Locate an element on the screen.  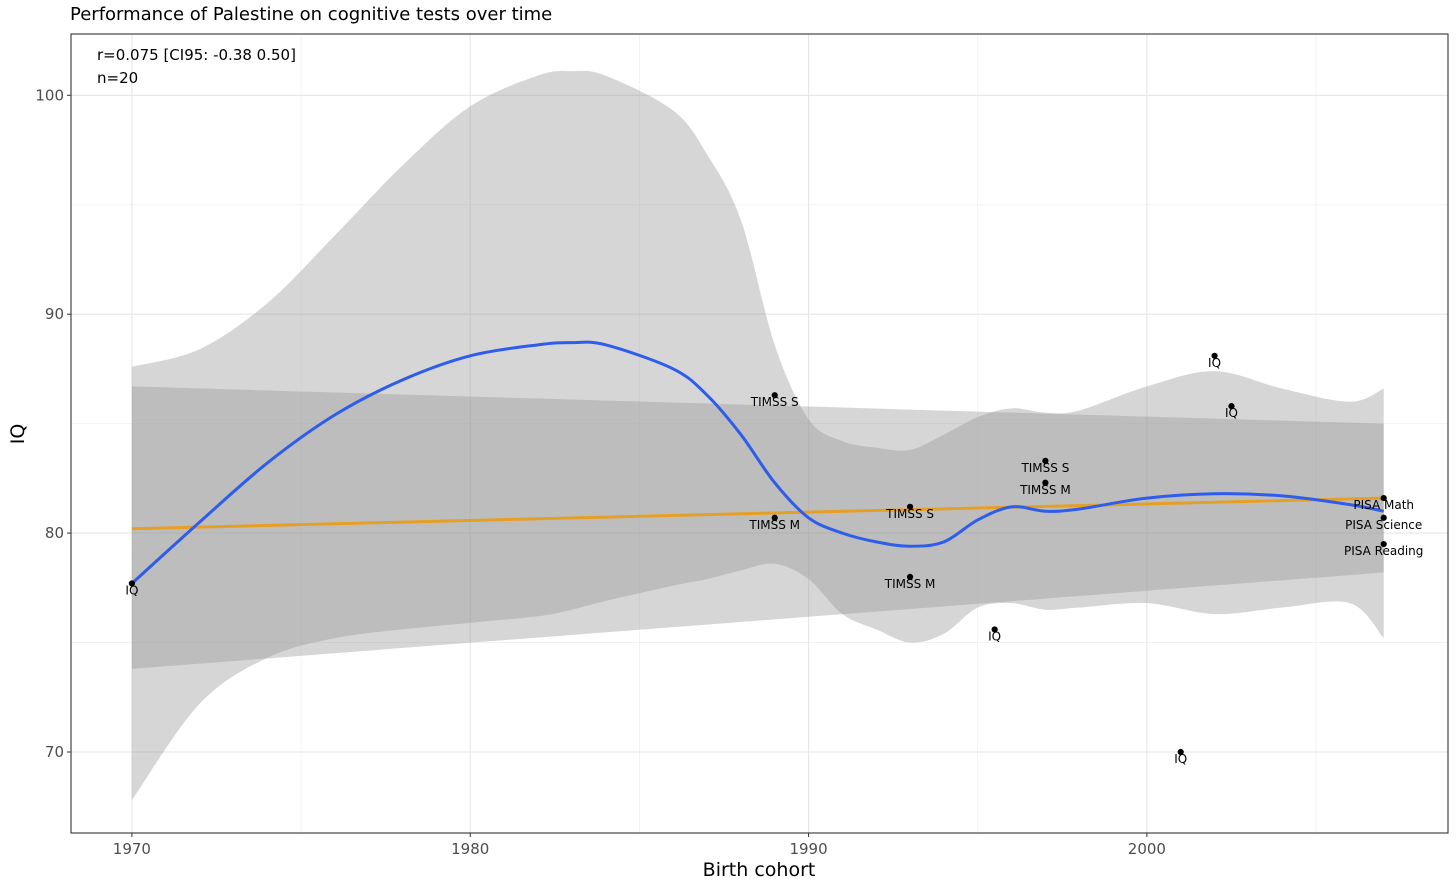
x-tick-label: 2000 is located at coordinates (1147, 849).